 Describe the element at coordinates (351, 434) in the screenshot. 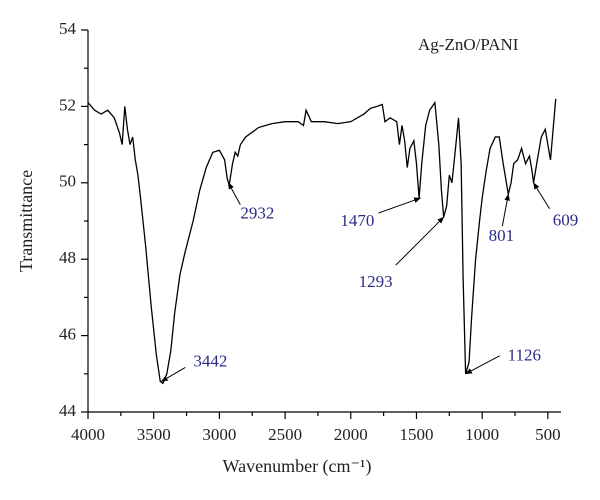

I see `x-tick-label: 2000` at that location.